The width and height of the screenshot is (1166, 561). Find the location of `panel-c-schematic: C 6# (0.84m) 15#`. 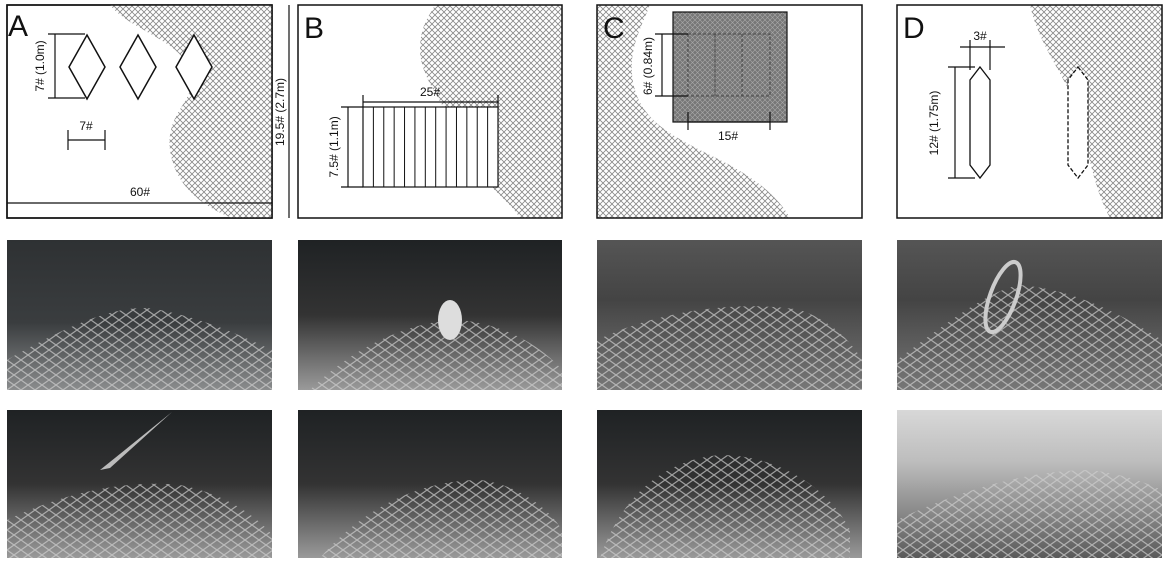

panel-c-schematic: C 6# (0.84m) 15# is located at coordinates (729, 111).